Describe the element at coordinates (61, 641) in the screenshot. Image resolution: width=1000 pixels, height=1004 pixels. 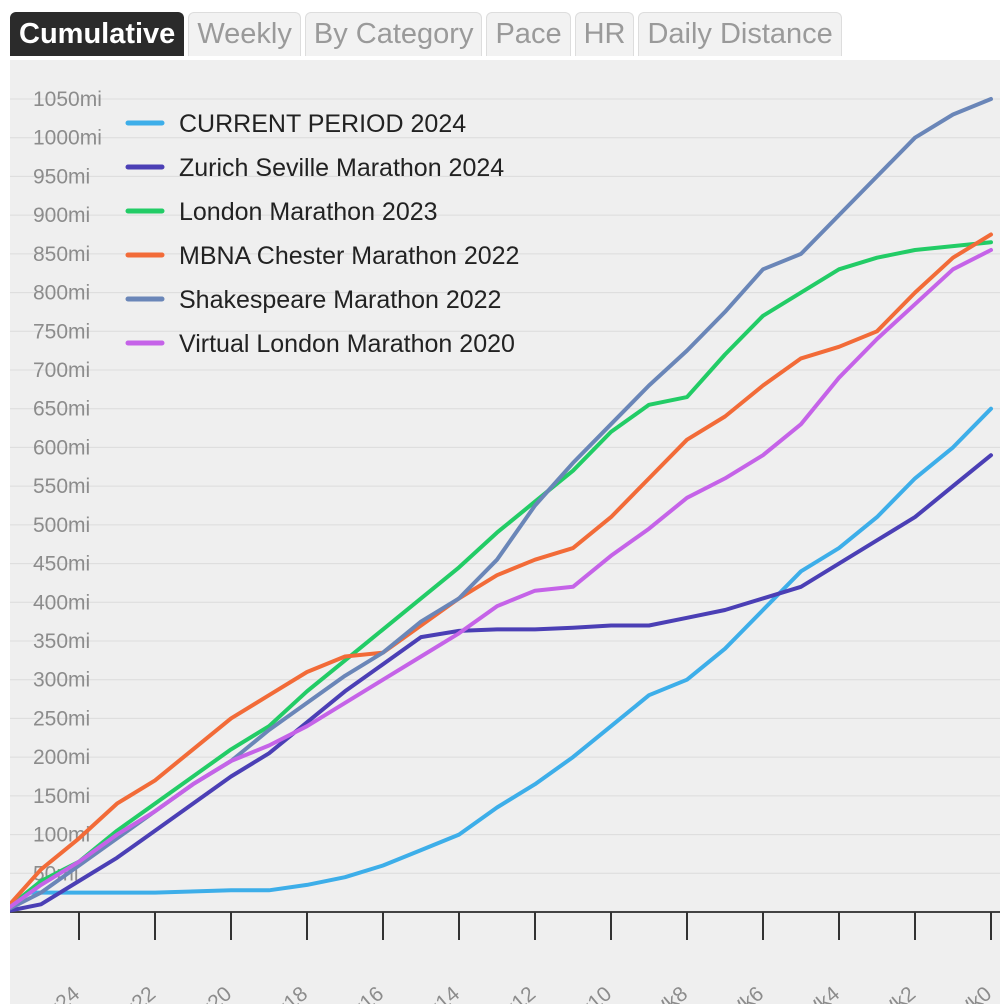
I see `y-tick-label: 350mi` at that location.